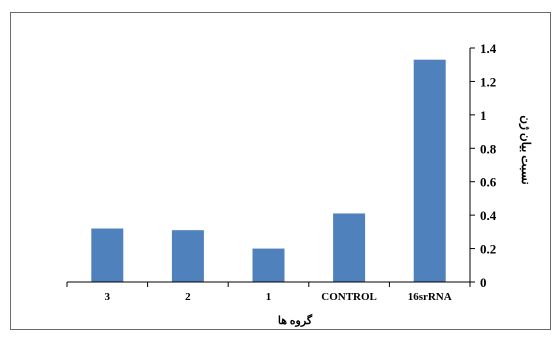 The image size is (560, 340). What do you see at coordinates (488, 148) in the screenshot?
I see `y-tick-label: 0.8` at bounding box center [488, 148].